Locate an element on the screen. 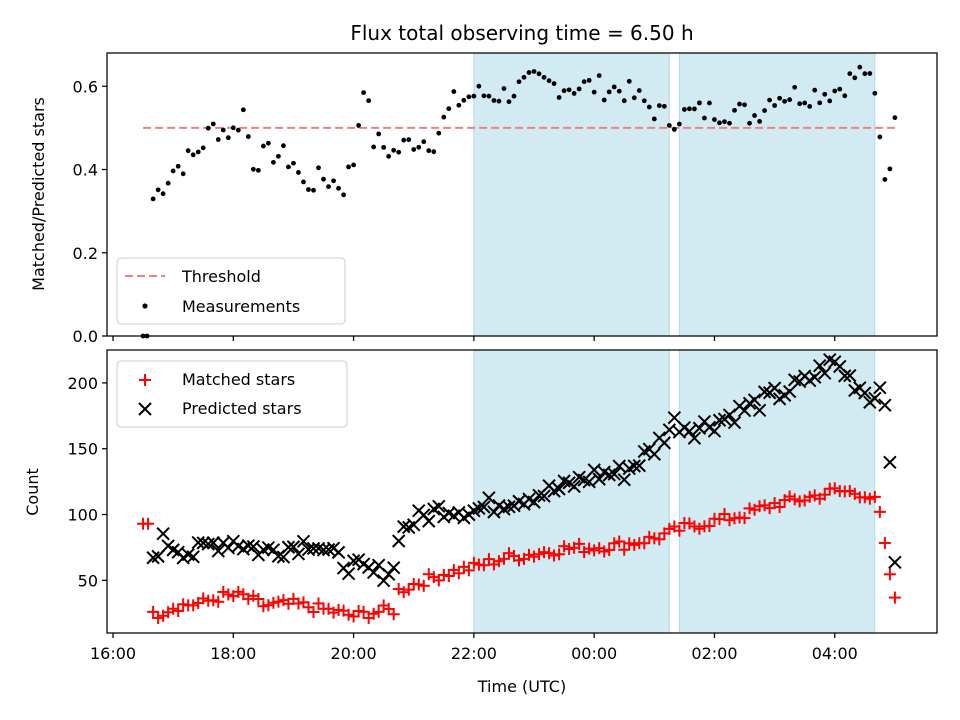 This screenshot has width=960, height=720. y-tick-label: 0.6 is located at coordinates (85, 86).